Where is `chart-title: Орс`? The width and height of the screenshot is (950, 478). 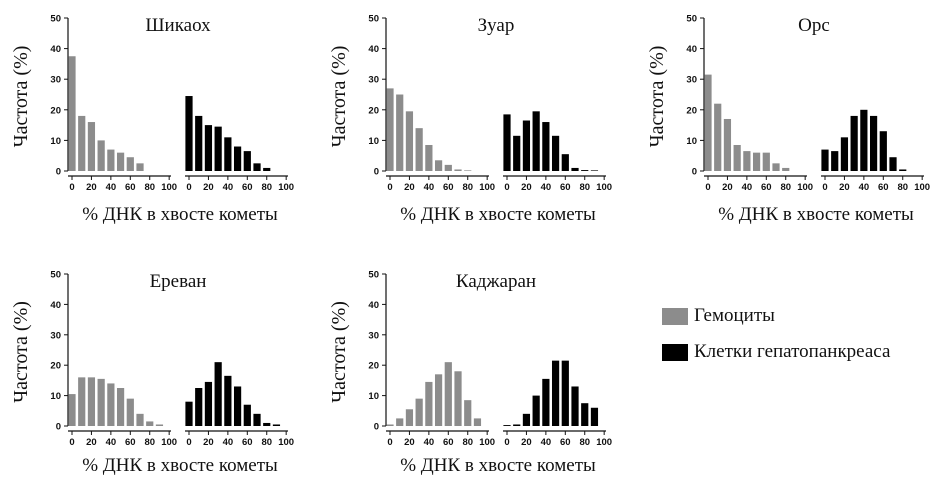 chart-title: Орс is located at coordinates (814, 25).